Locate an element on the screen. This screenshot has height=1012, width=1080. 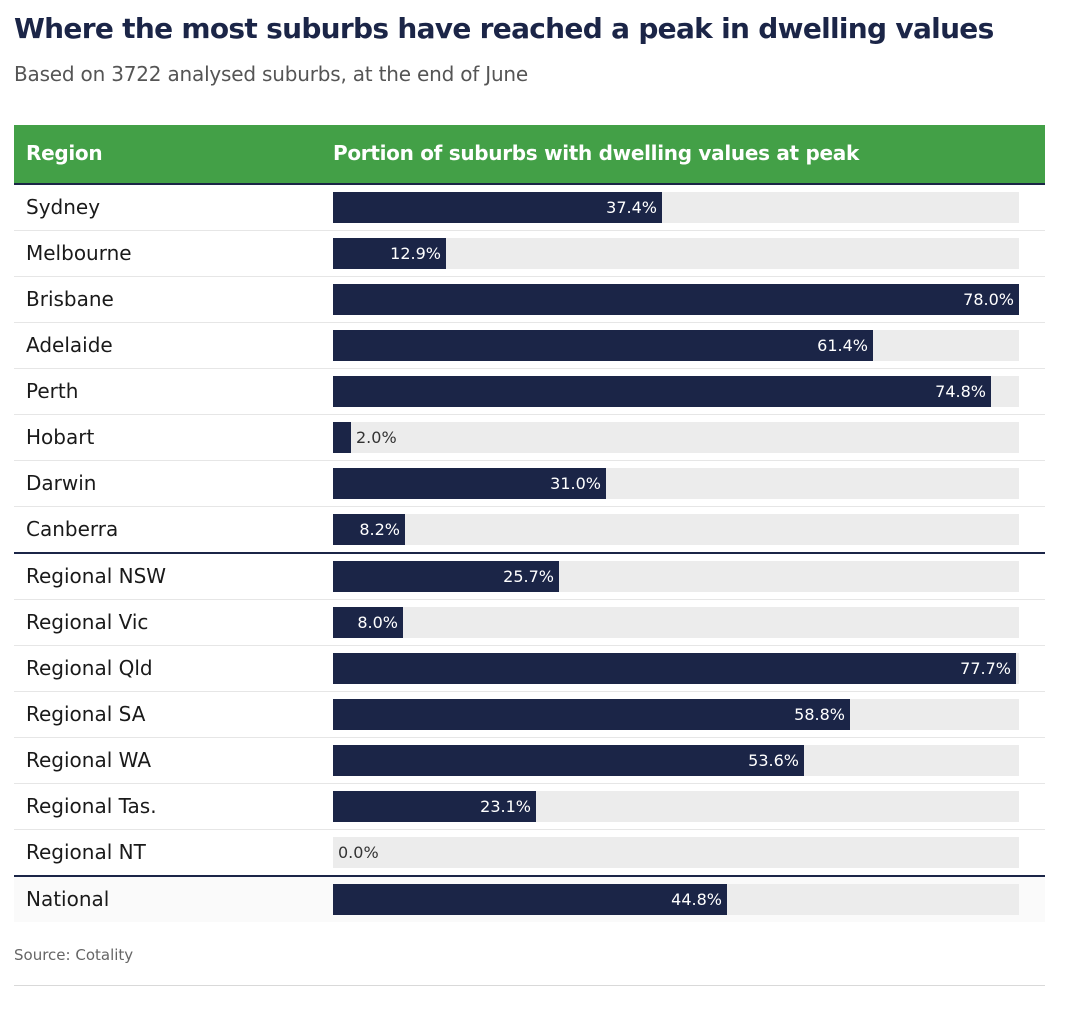
bar-value-label: 37.4% is located at coordinates (631, 207).